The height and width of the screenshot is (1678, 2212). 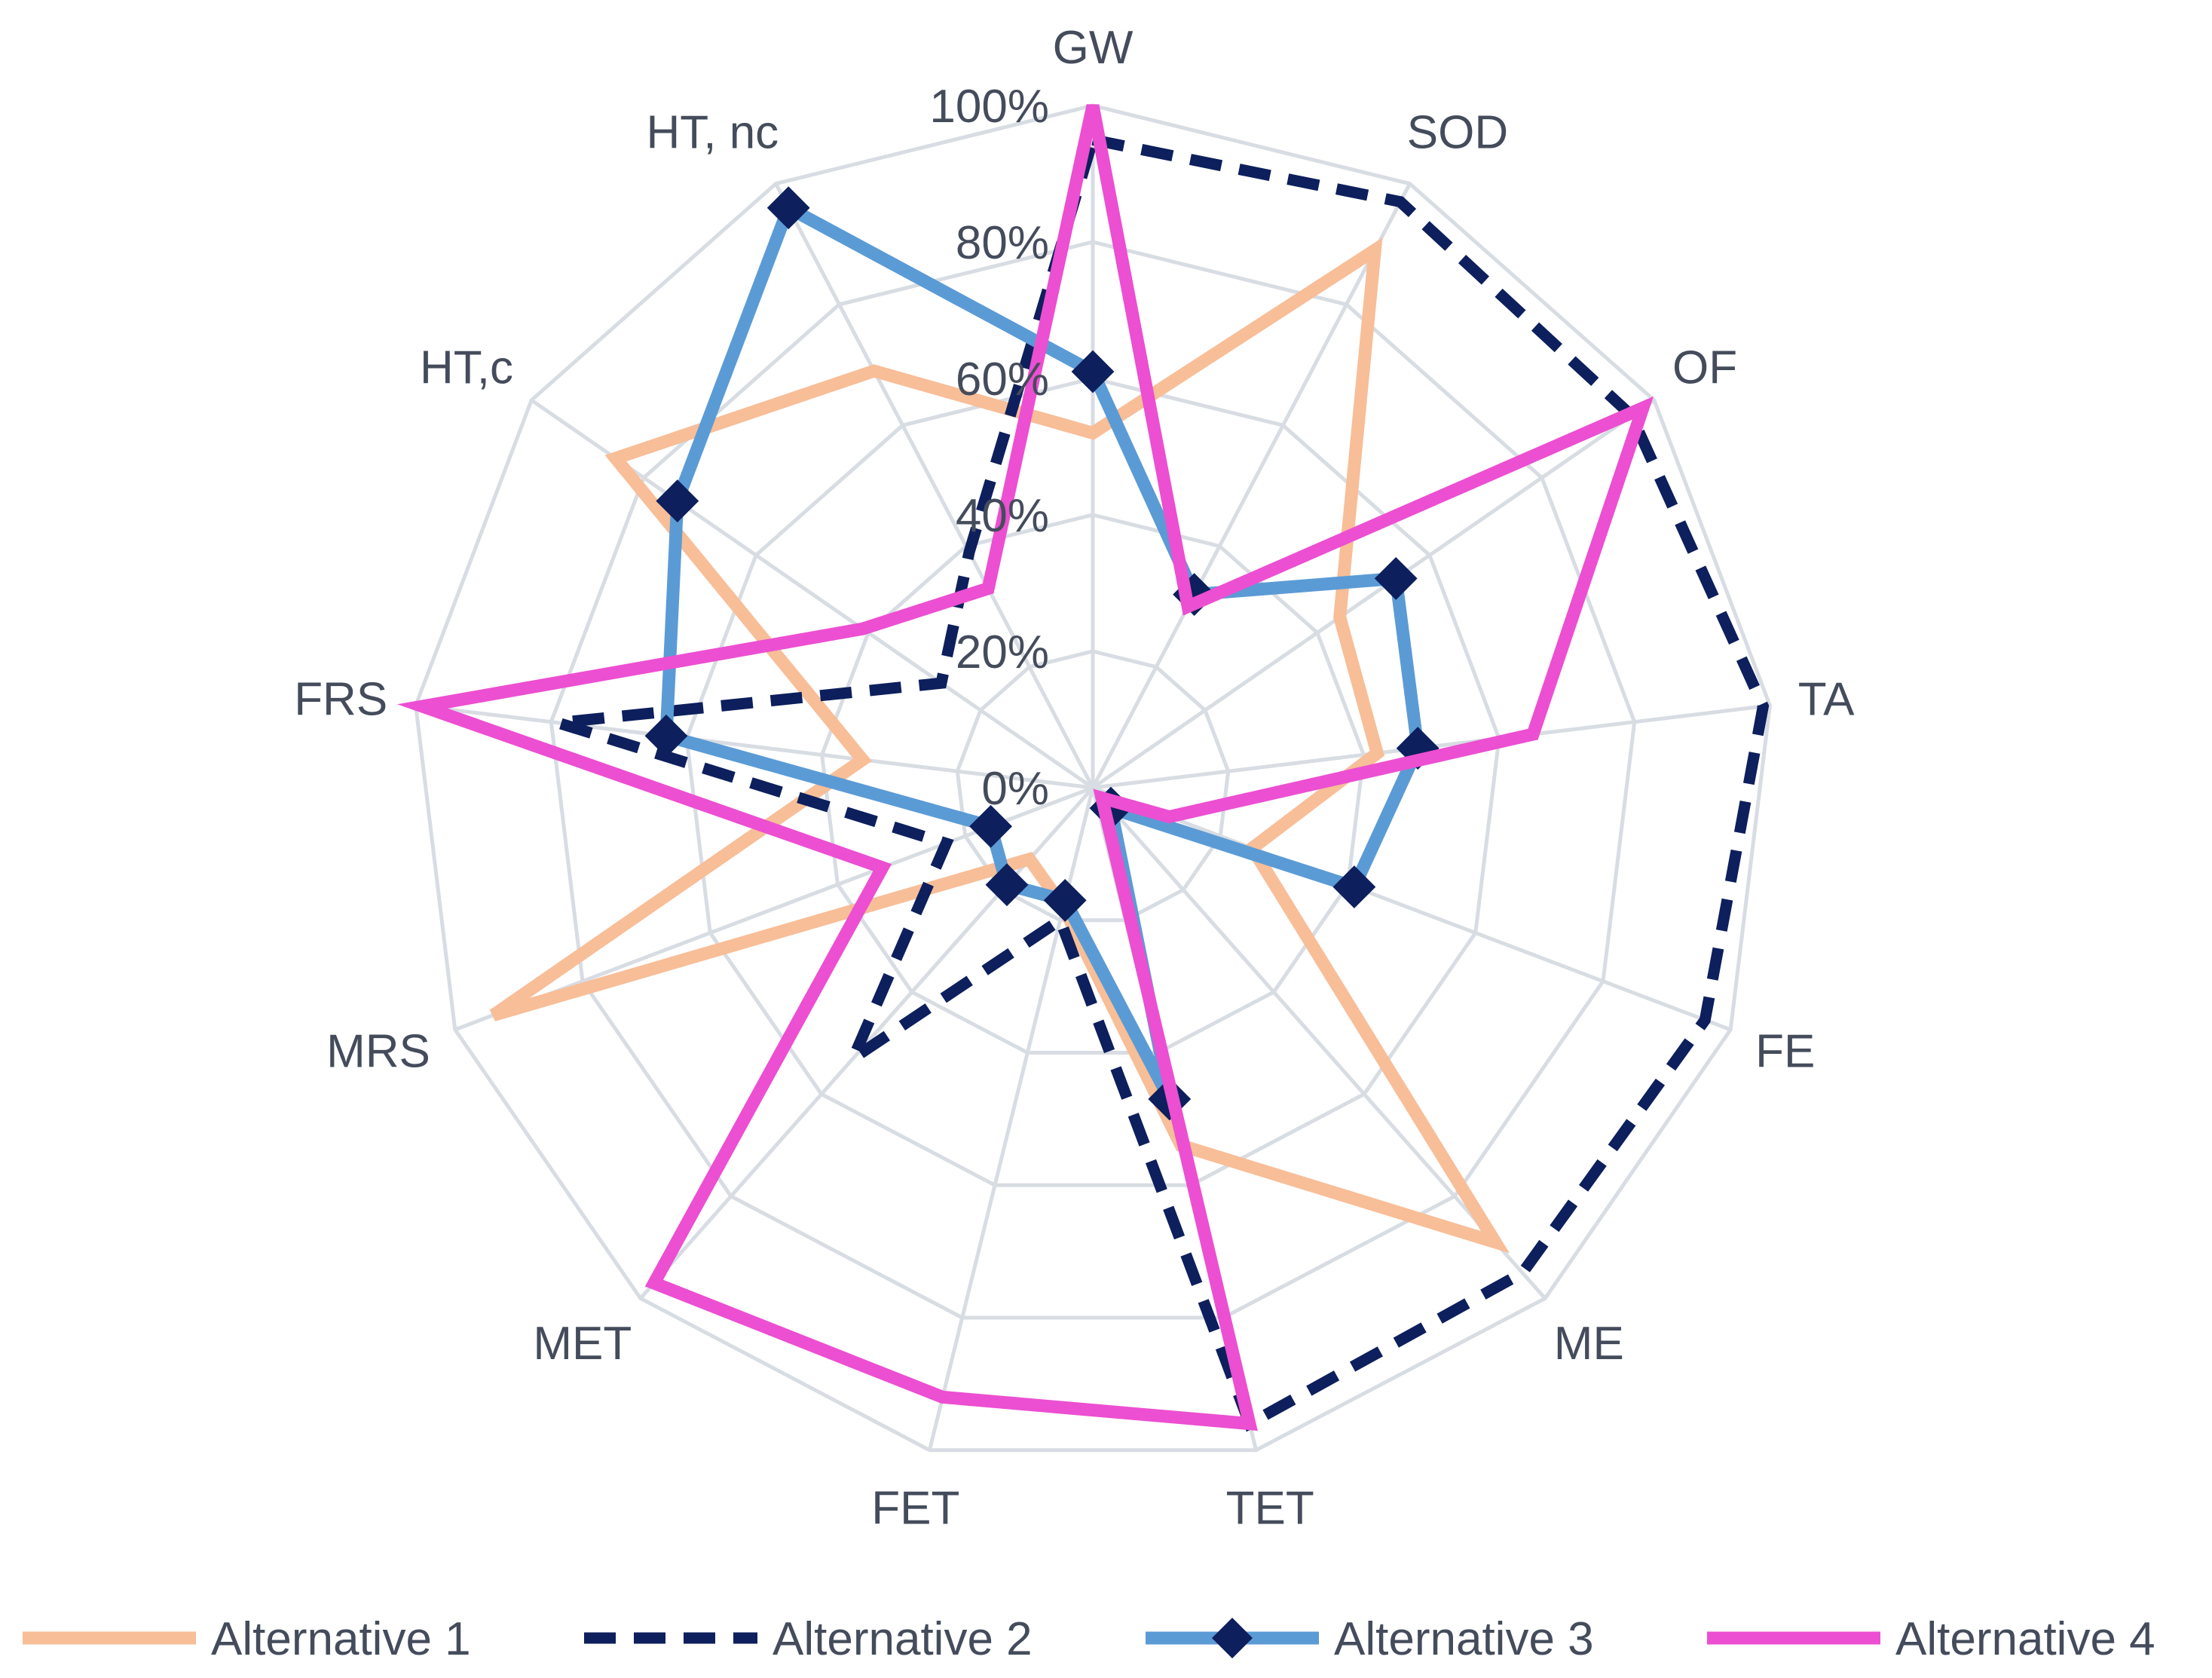 What do you see at coordinates (378, 1052) in the screenshot?
I see `category-label-10: MRS` at bounding box center [378, 1052].